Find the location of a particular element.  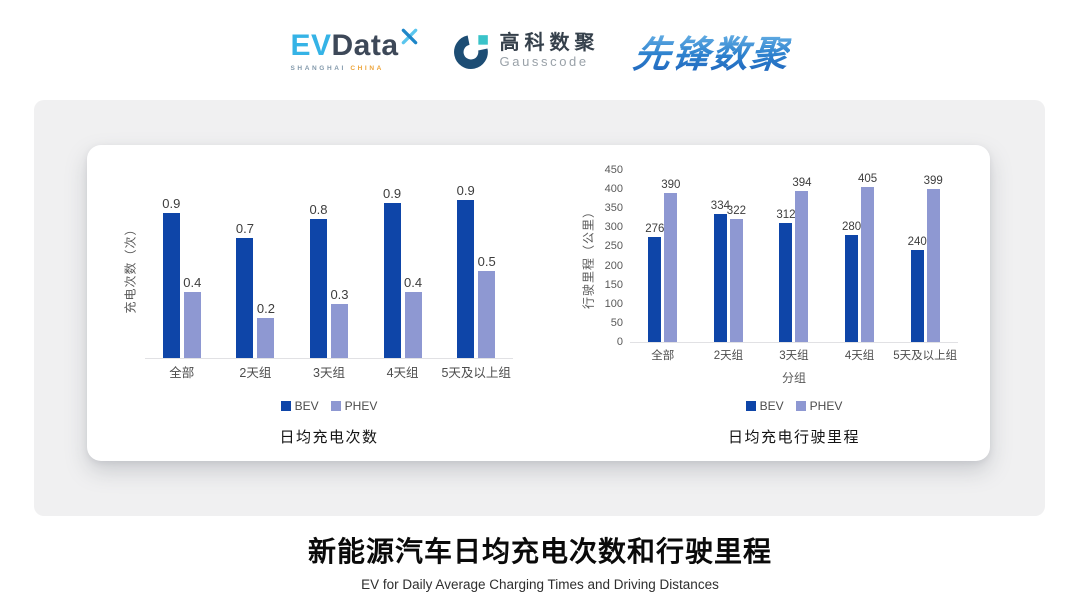

legend-item-bev: BEV is located at coordinates (764, 406).